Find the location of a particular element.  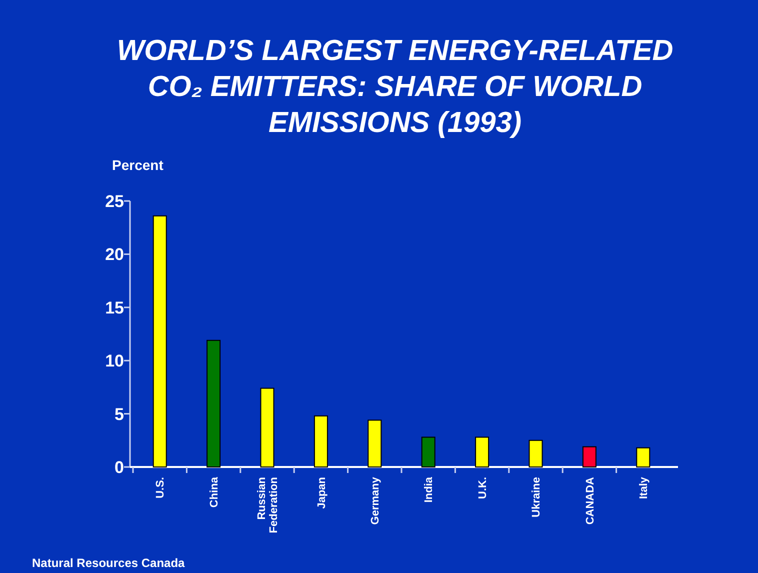

y-tick-label: 25 is located at coordinates (114, 201).